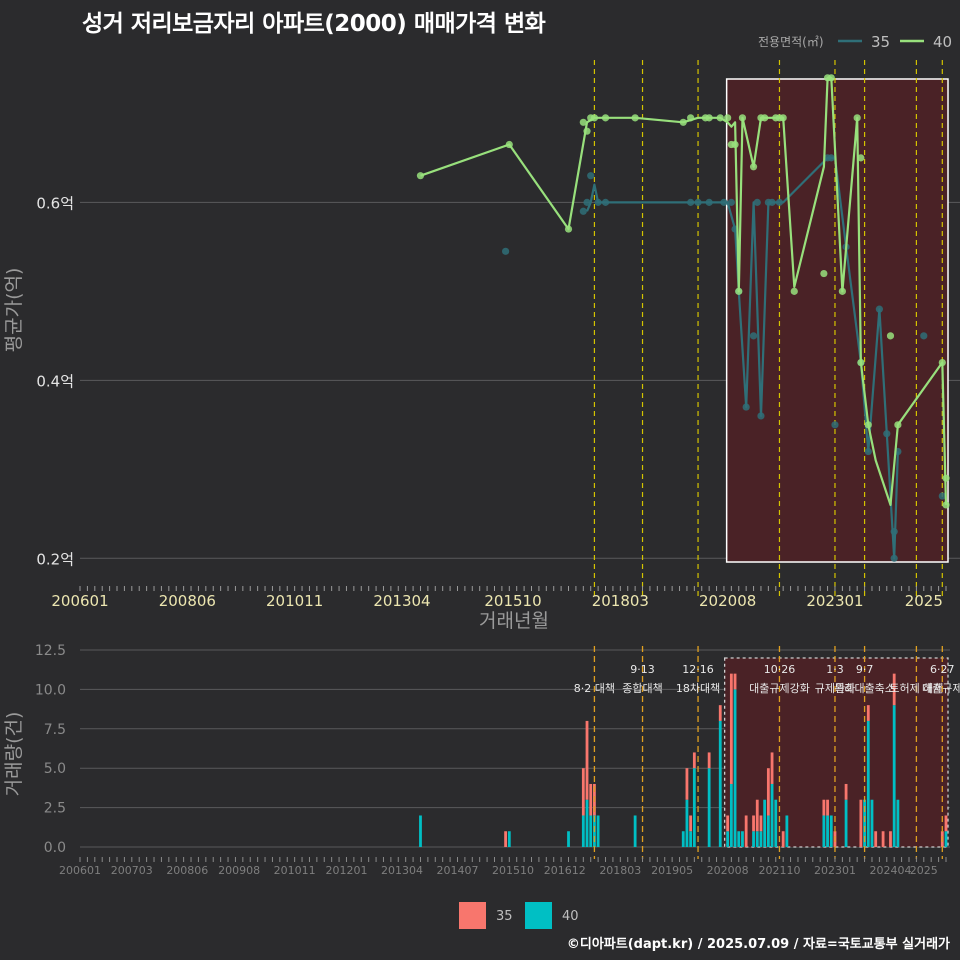 Image resolution: width=960 pixels, height=960 pixels. What do you see at coordinates (55, 730) in the screenshot?
I see `volume-y-tick-label: 7.5` at bounding box center [55, 730].